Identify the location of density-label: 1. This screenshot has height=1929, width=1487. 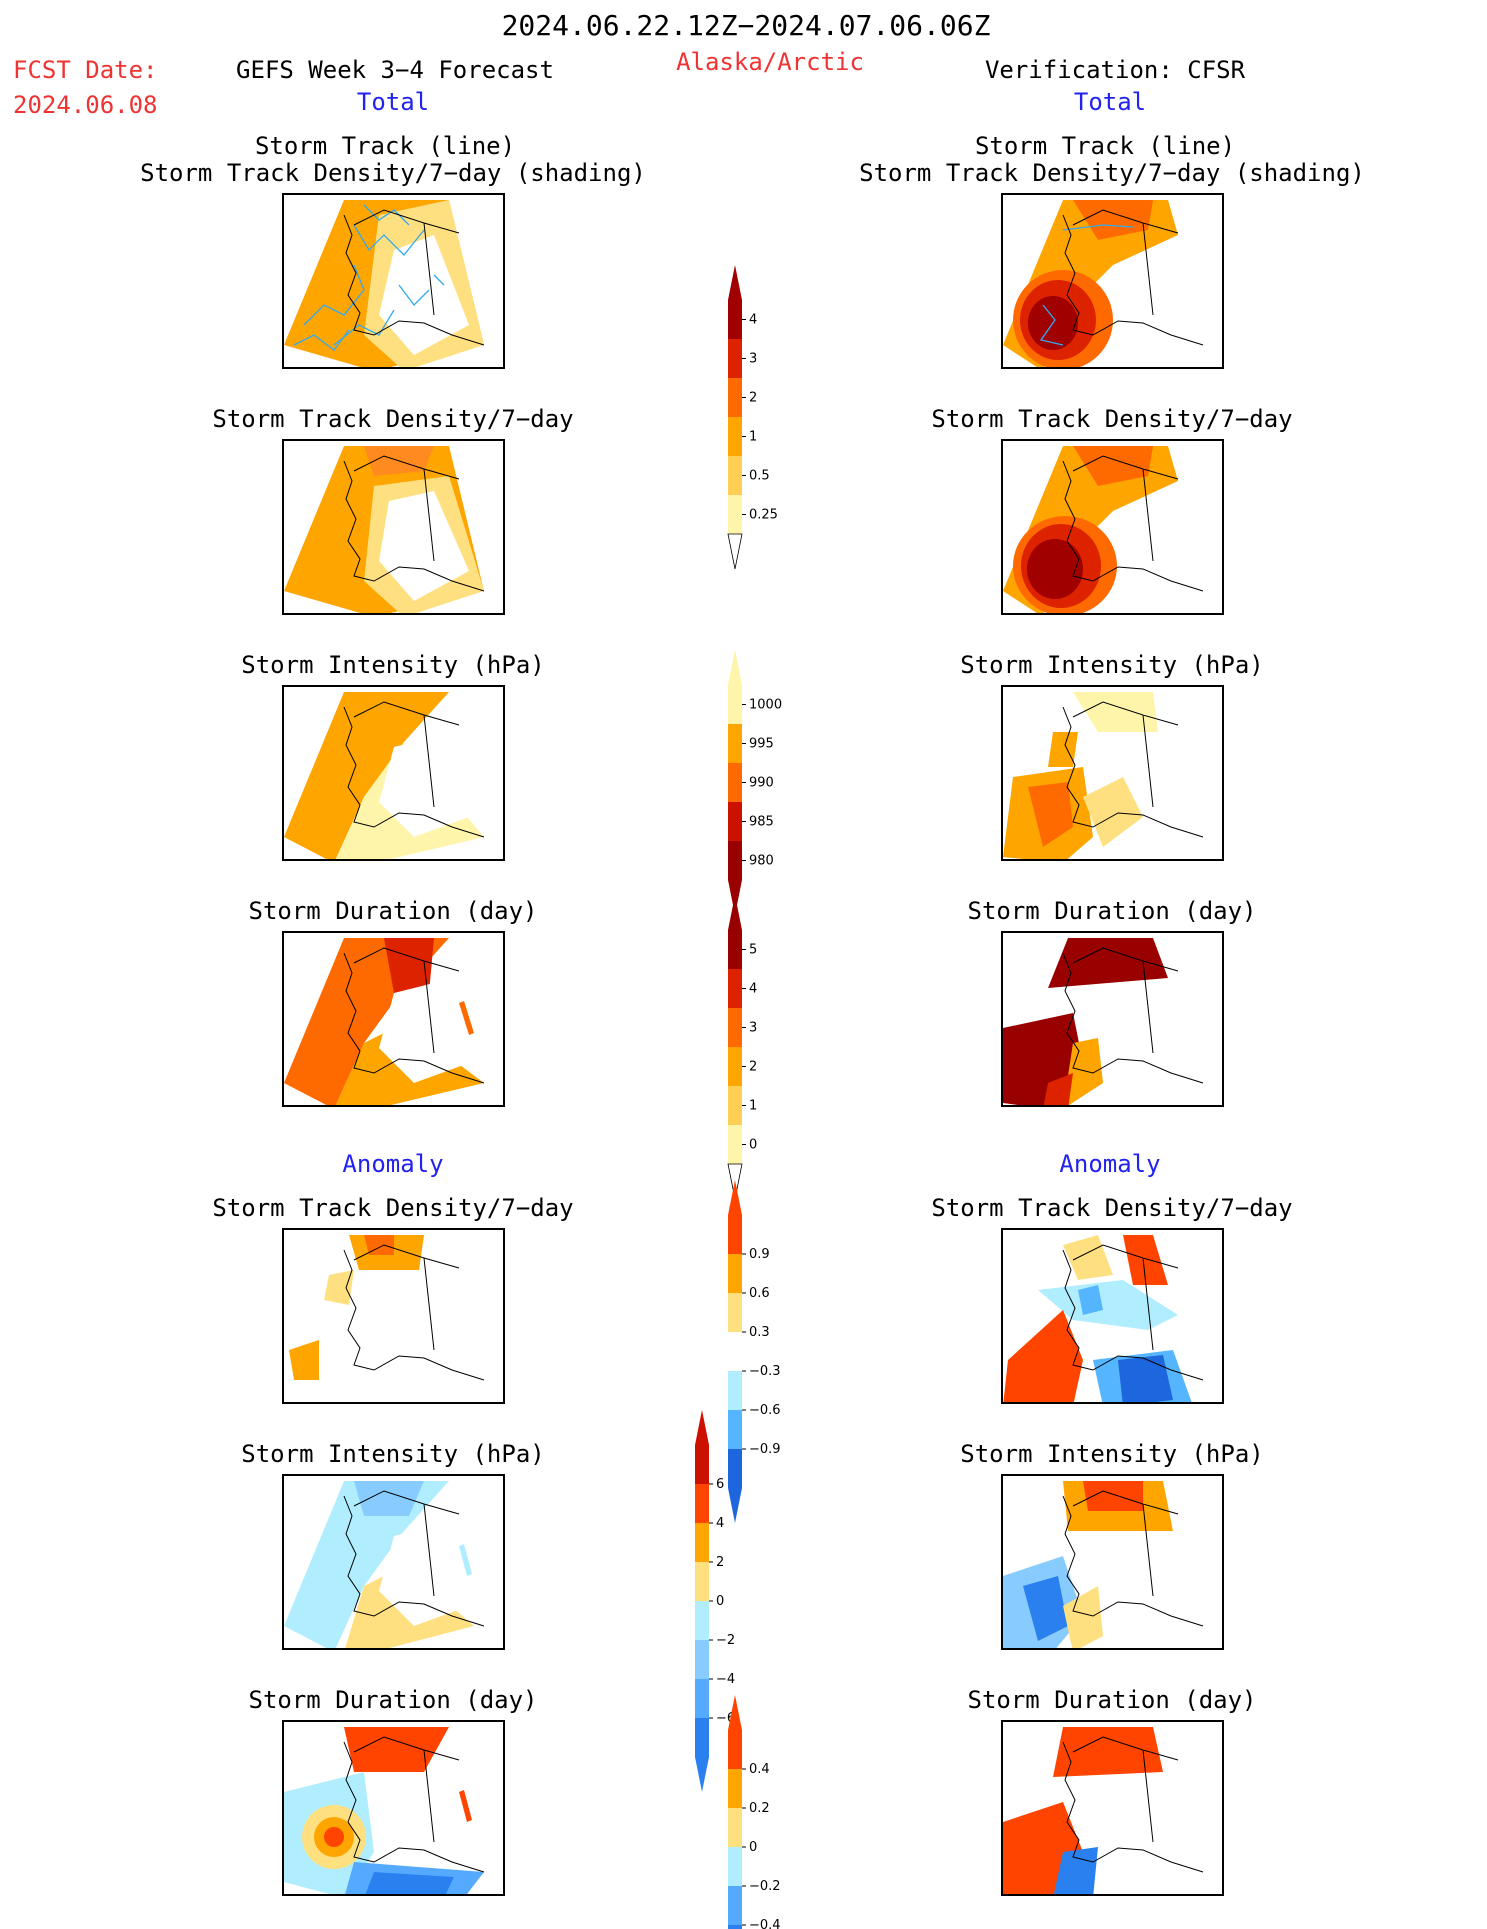
(753, 437).